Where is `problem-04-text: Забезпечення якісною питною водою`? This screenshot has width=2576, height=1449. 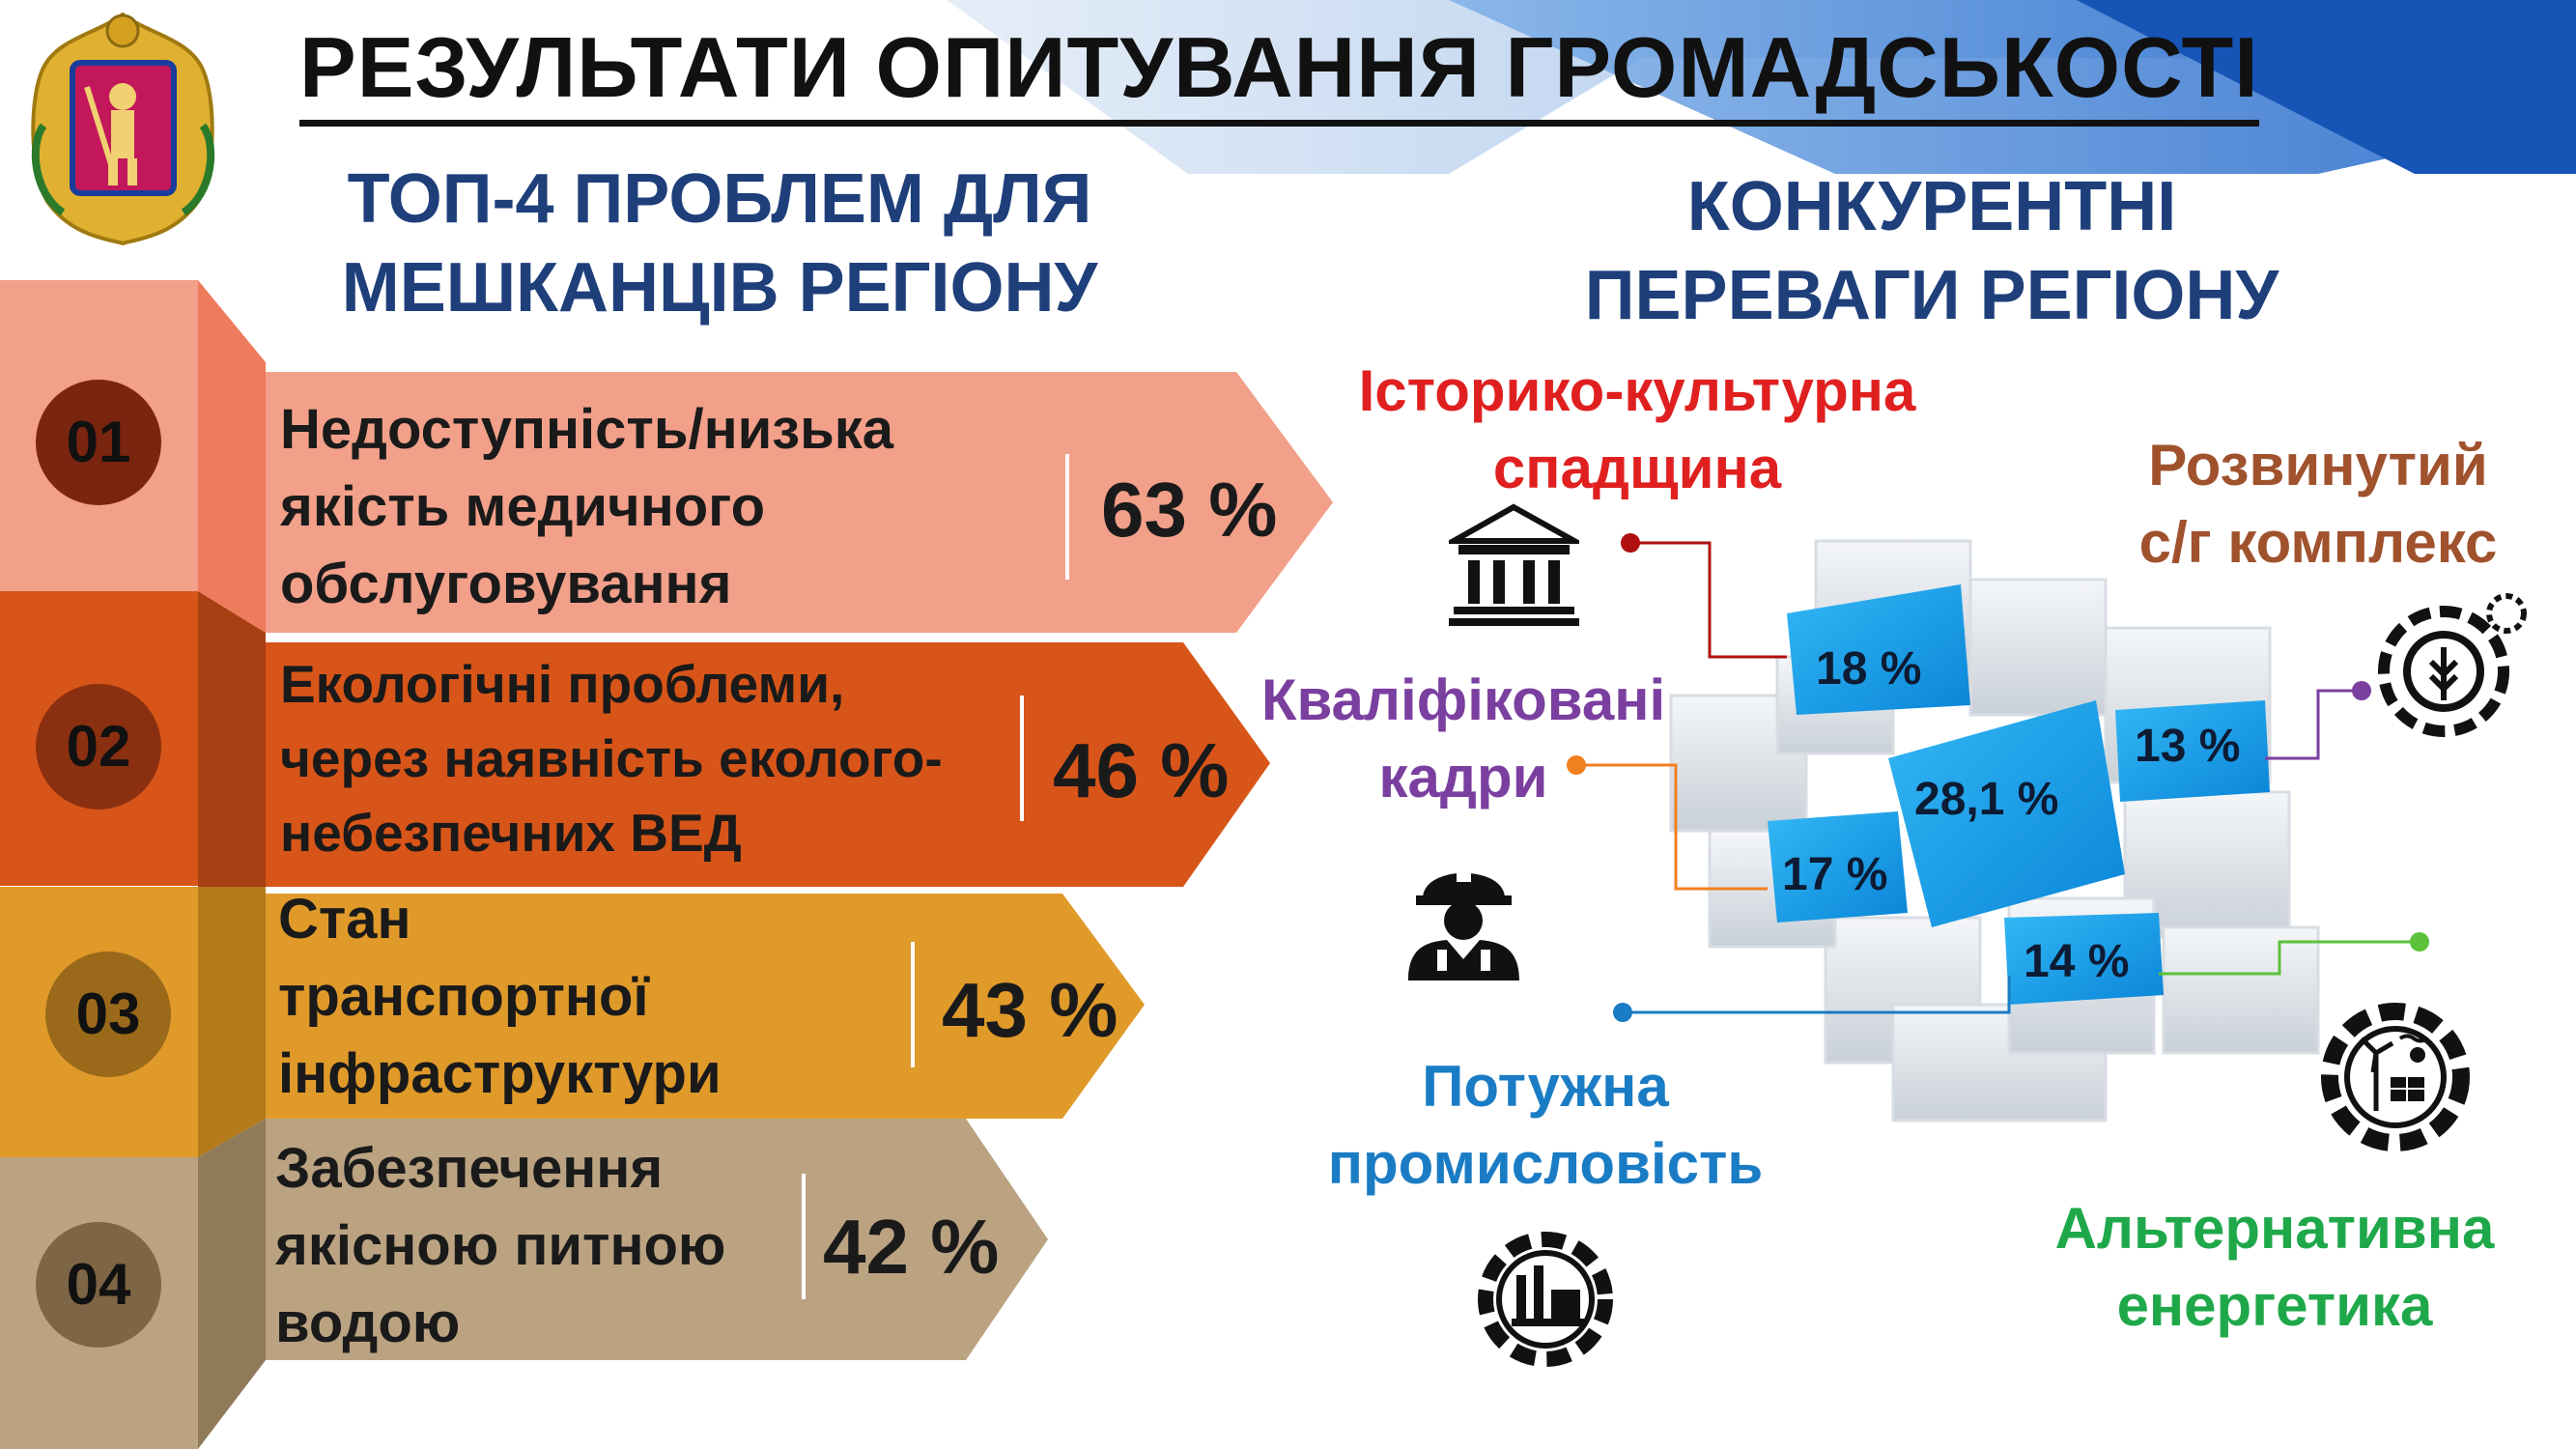 problem-04-text: Забезпечення якісною питною водою is located at coordinates (500, 1246).